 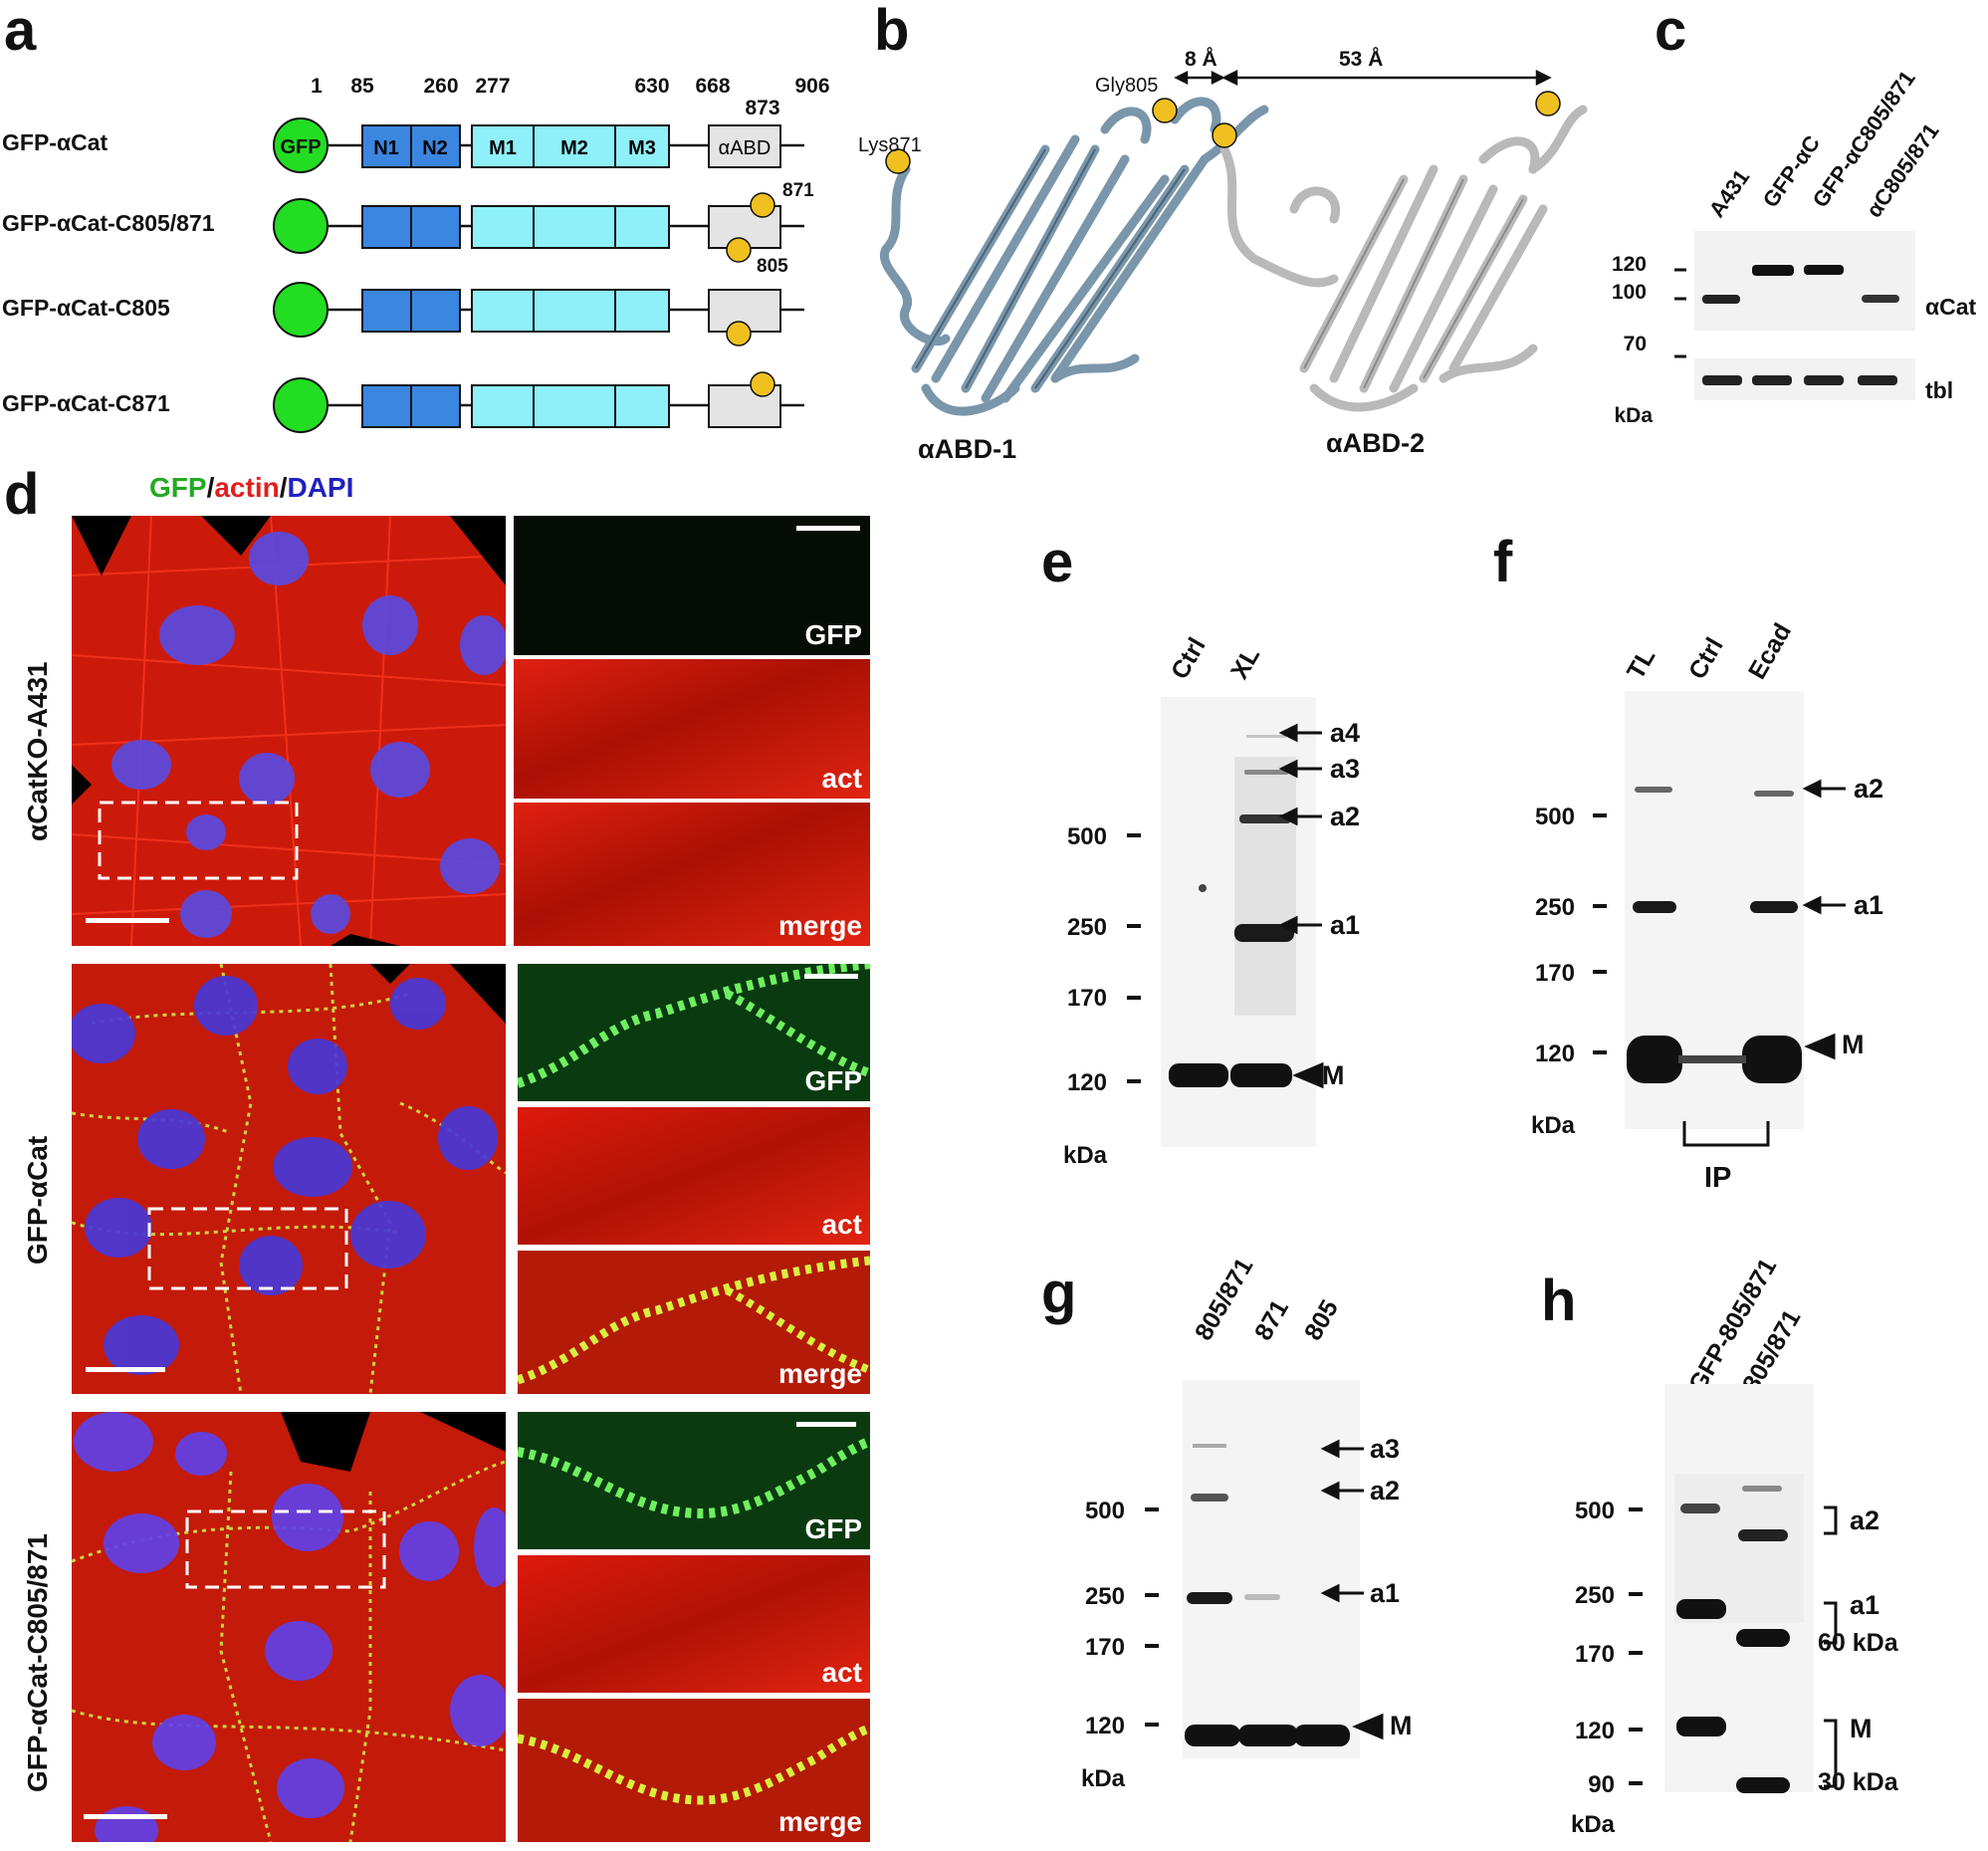 I want to click on panel-label-g: g, so click(x=1059, y=1293).